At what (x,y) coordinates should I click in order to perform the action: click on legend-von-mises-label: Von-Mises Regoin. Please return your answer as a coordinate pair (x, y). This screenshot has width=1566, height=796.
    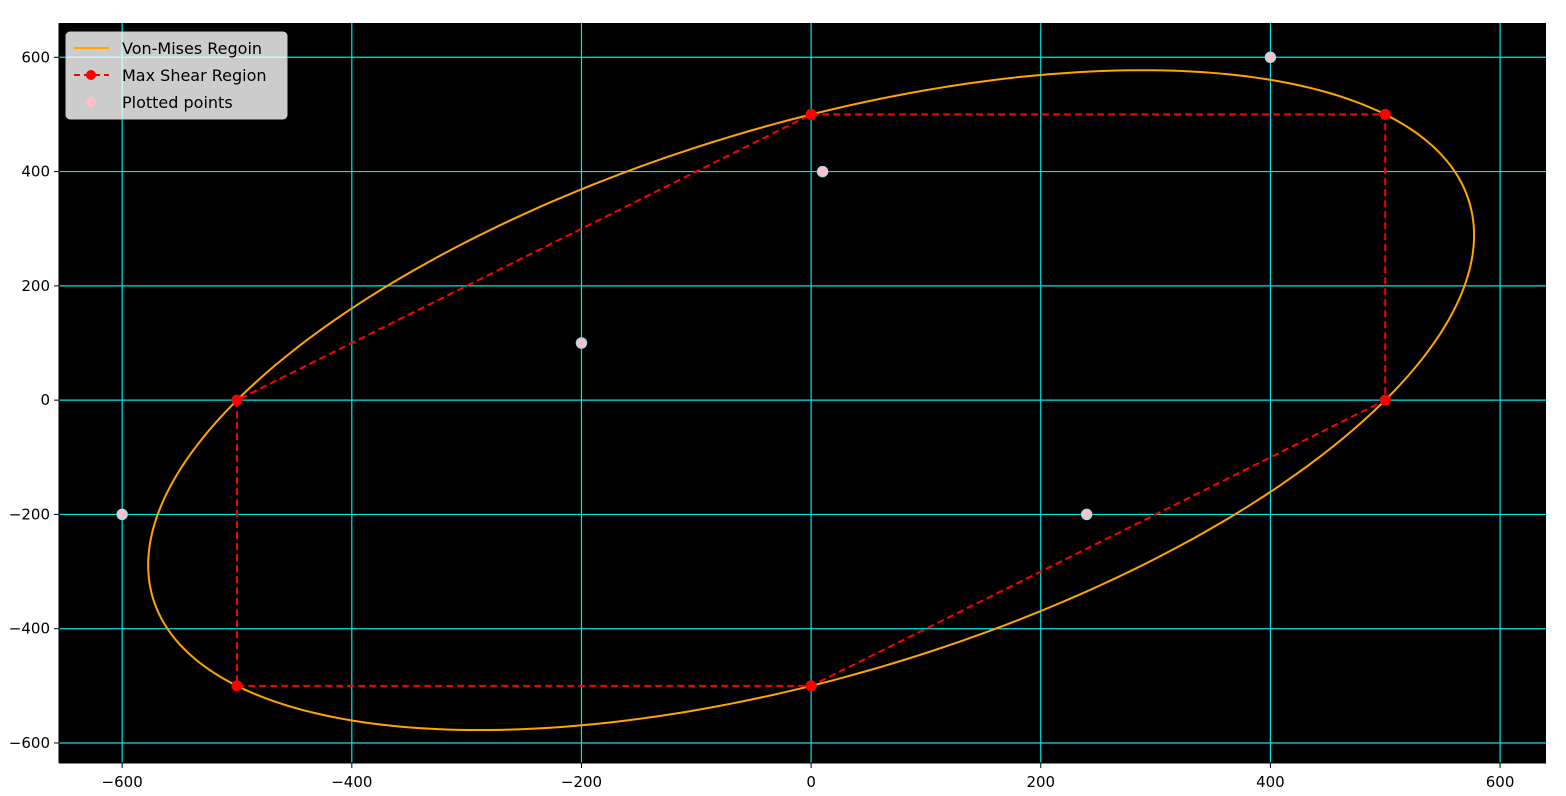
    Looking at the image, I should click on (192, 48).